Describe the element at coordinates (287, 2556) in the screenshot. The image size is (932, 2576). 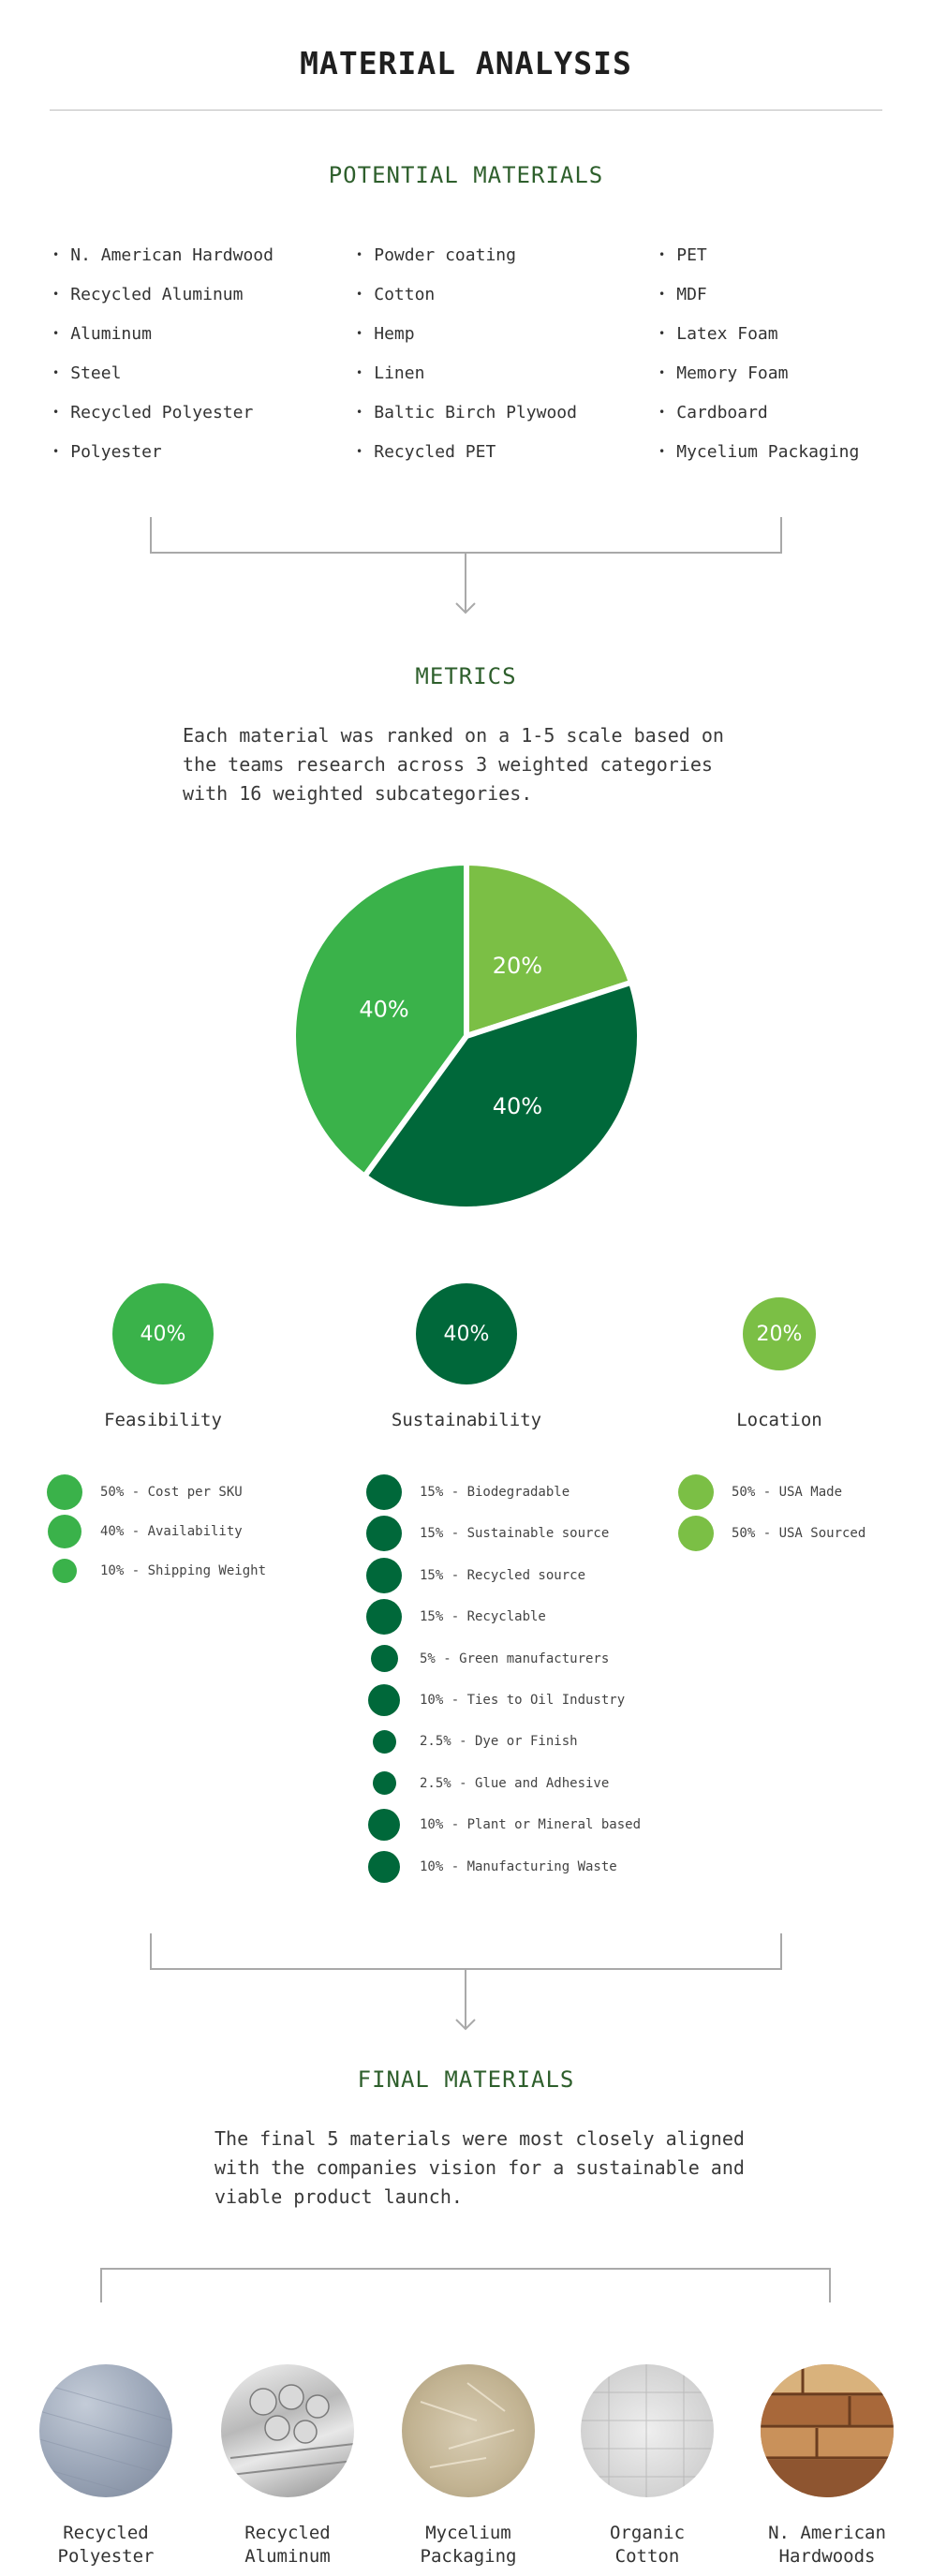
I see `name-line: Aluminum` at that location.